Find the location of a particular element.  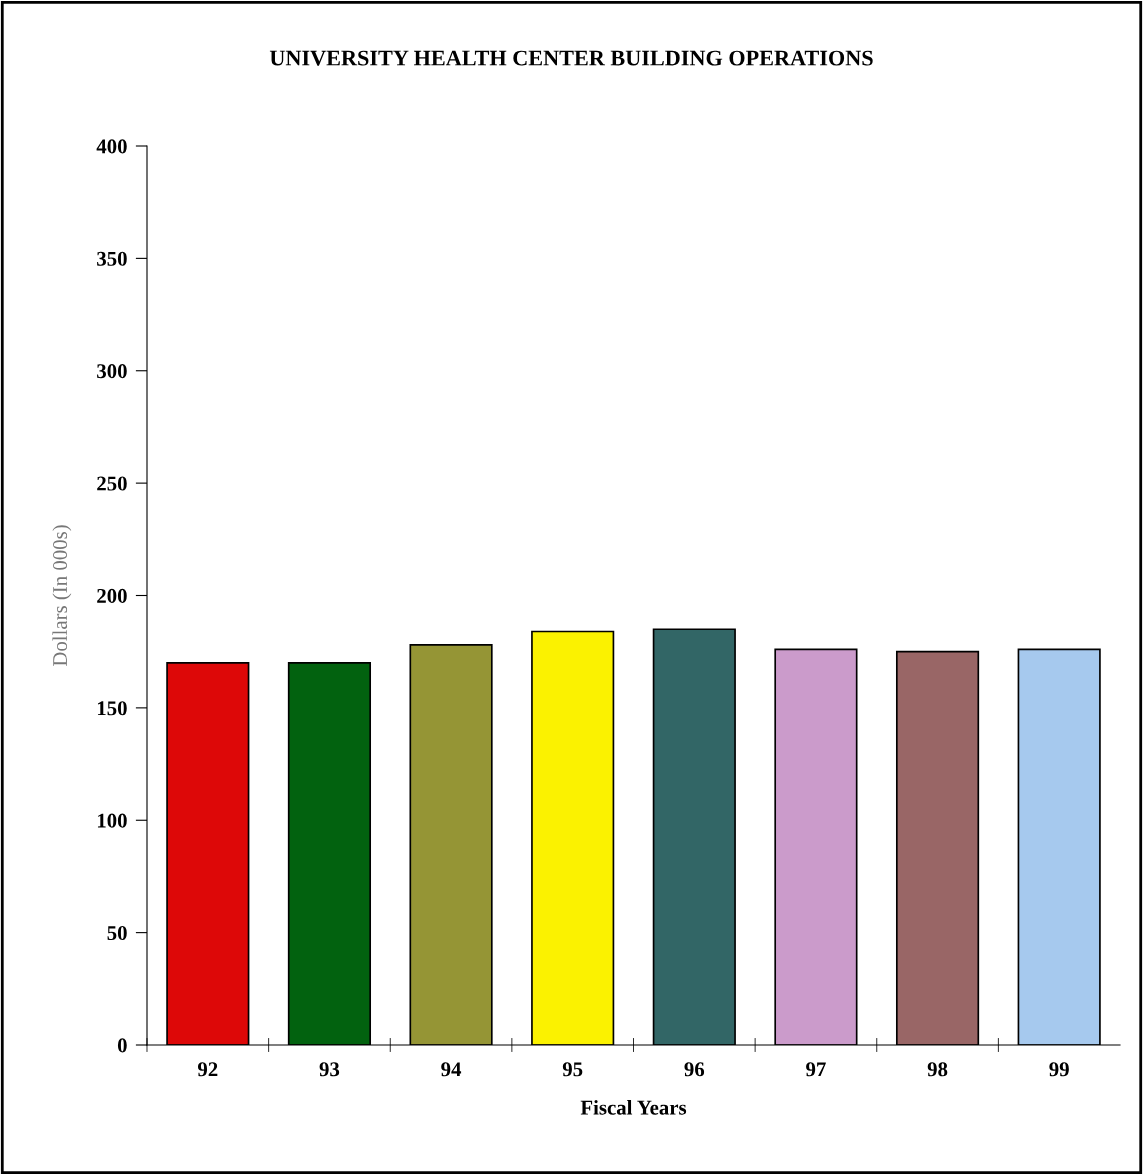

x-tick-label: 95 is located at coordinates (572, 1069).